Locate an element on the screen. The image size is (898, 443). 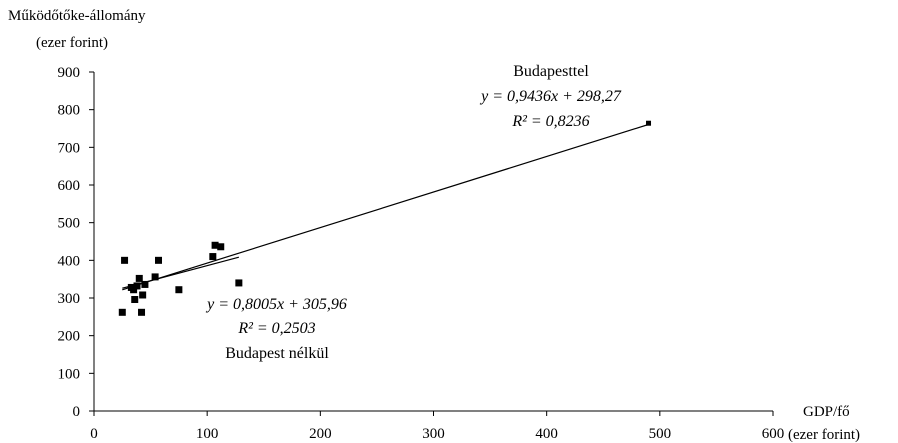
annotation-with-budapest-equation: y = 0,9436x + 298,27 is located at coordinates (550, 96).